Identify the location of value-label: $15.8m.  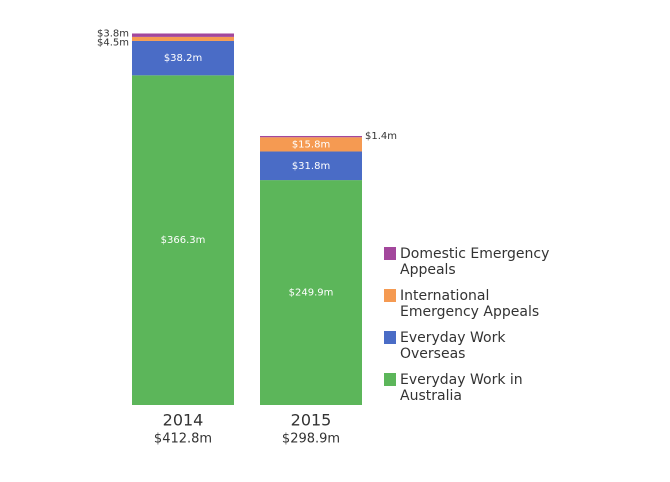
(311, 144).